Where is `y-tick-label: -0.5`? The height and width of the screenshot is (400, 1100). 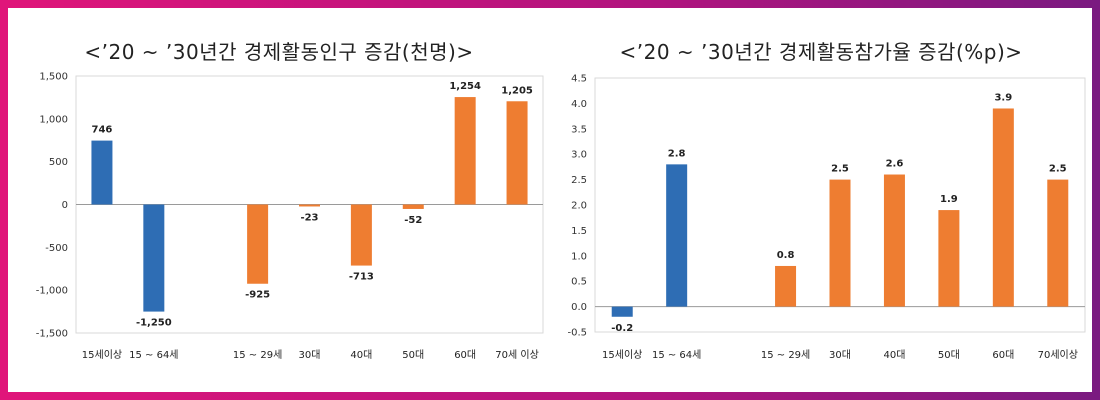
y-tick-label: -0.5 is located at coordinates (577, 333).